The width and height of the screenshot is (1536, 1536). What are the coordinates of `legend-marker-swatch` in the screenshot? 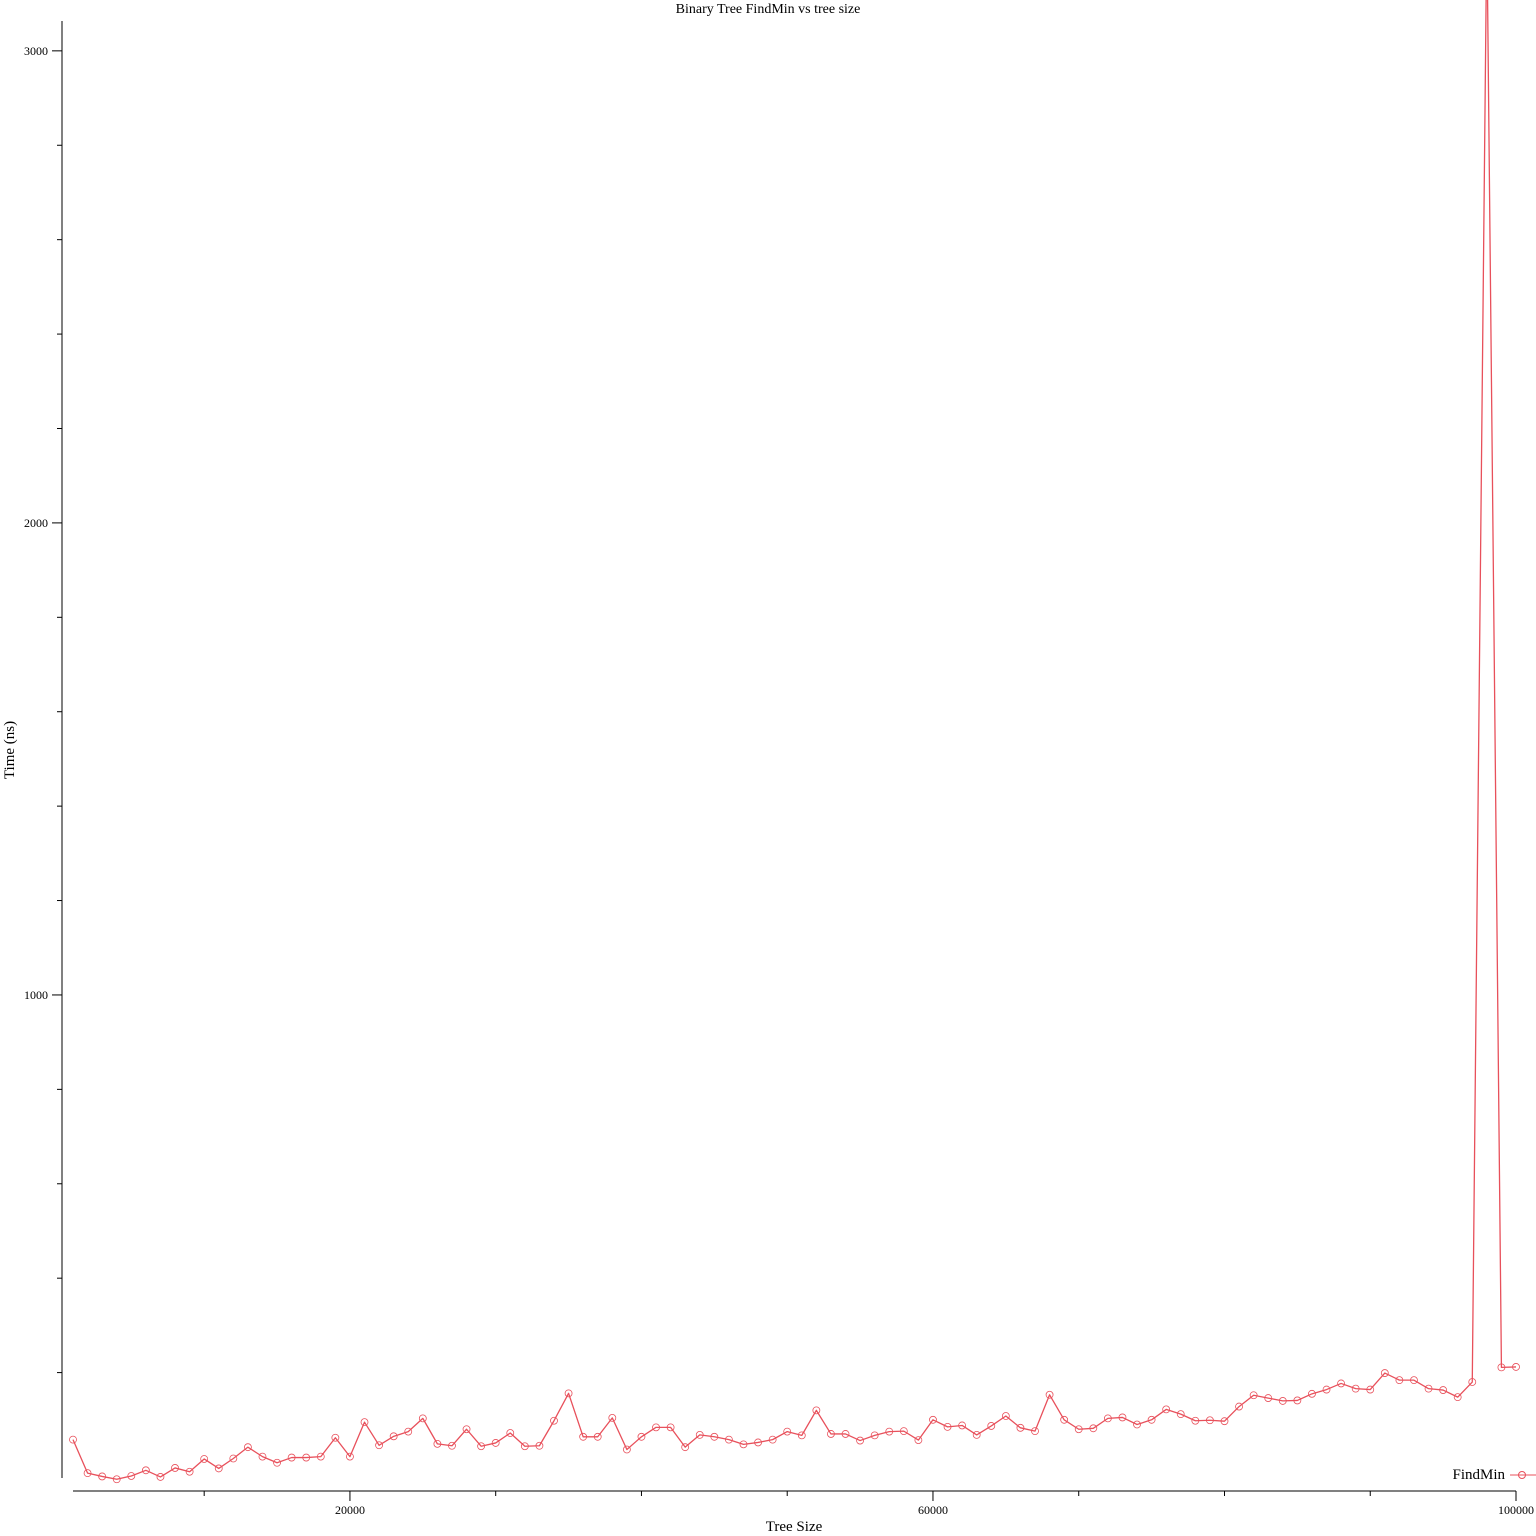 It's located at (1522, 1475).